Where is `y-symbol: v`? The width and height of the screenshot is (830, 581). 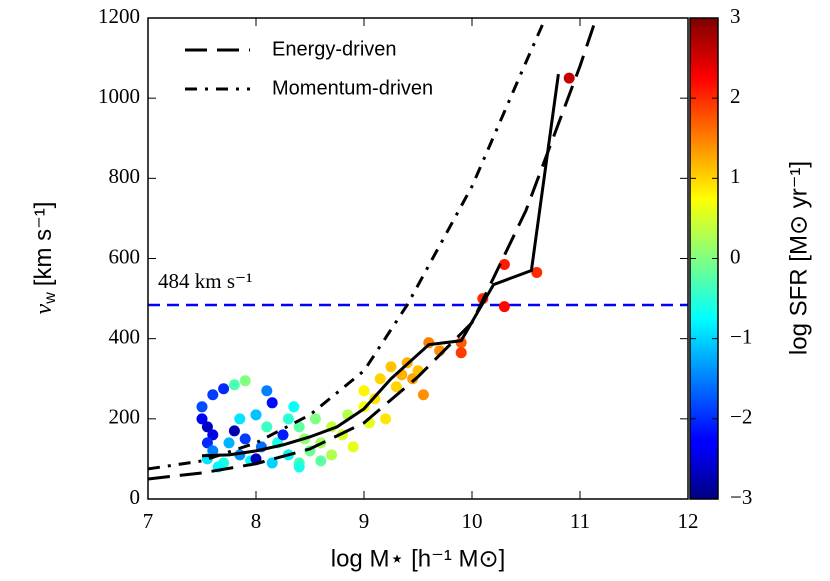 y-symbol: v is located at coordinates (44, 308).